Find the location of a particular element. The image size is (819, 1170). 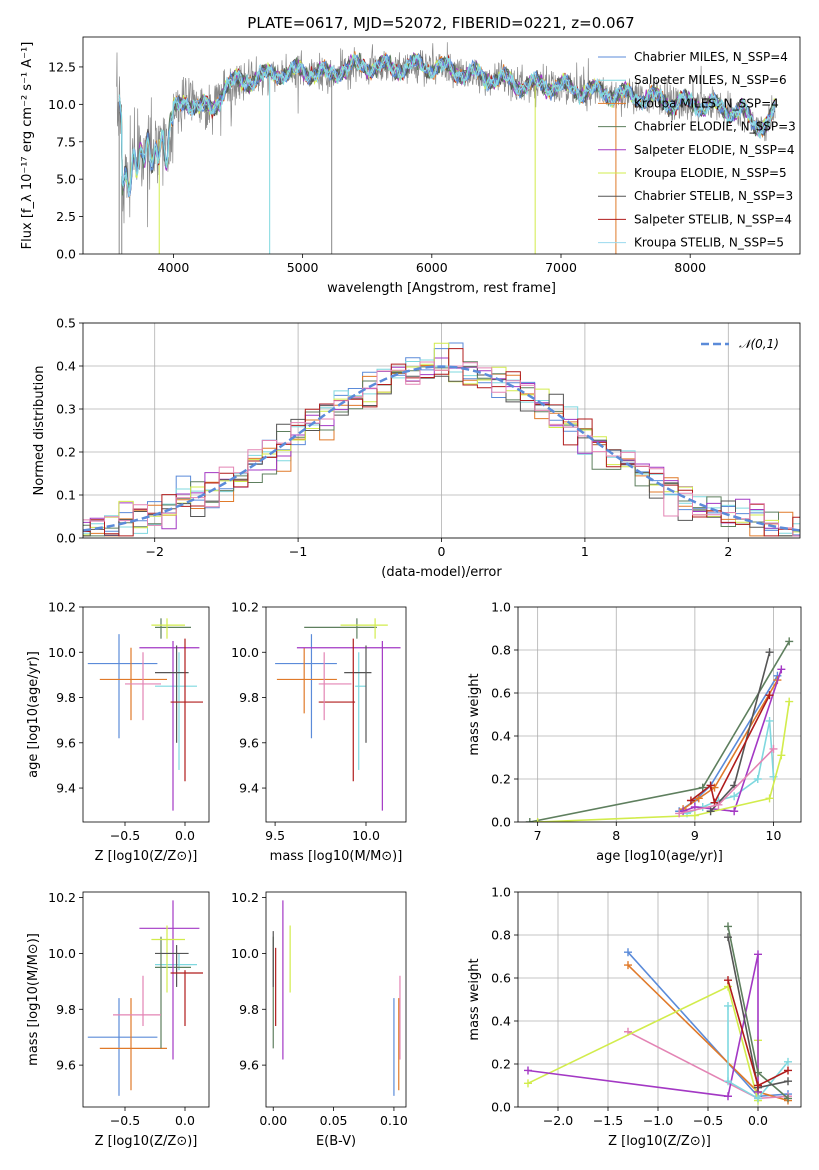

y-tick-label: 7.5 is located at coordinates (66, 141).